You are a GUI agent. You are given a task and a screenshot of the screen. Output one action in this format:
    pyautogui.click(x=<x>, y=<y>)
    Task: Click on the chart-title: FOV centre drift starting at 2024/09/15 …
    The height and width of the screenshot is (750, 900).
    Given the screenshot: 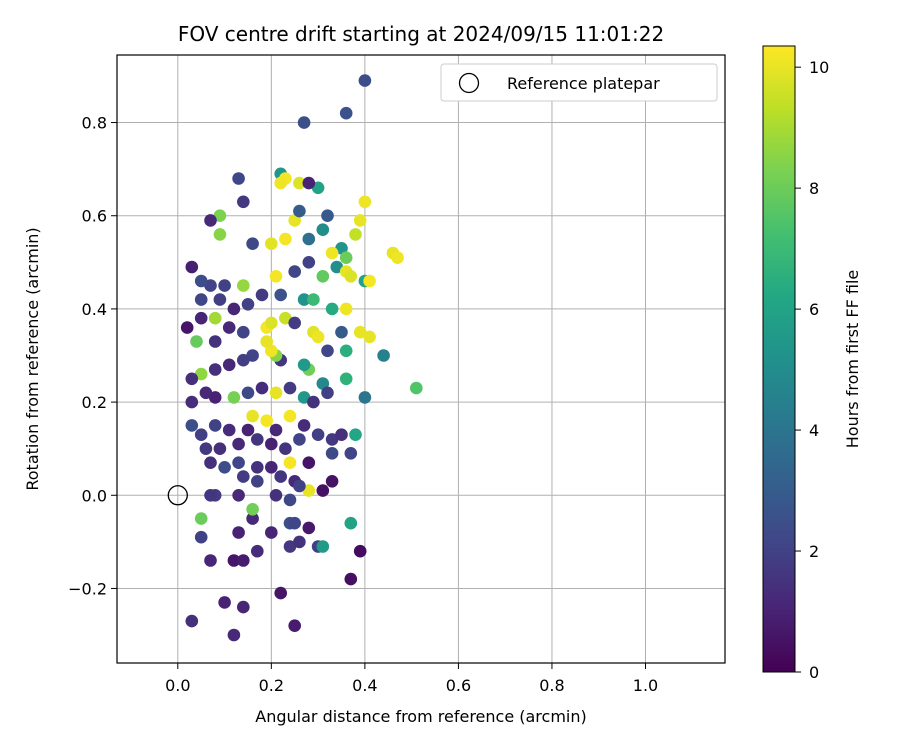 What is the action you would take?
    pyautogui.click(x=421, y=34)
    